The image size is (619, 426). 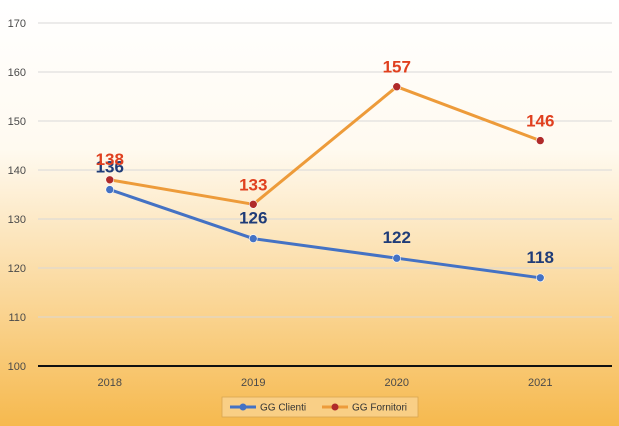 I want to click on y-tick-label: 160, so click(x=17, y=73).